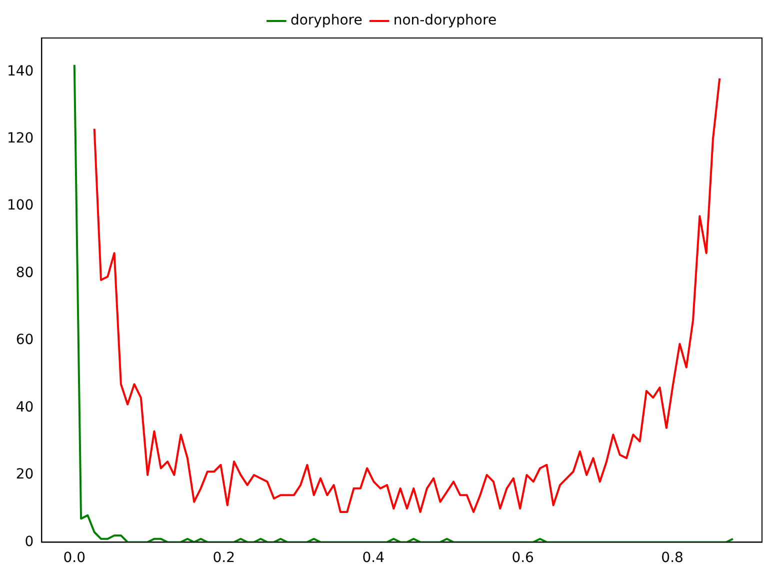  I want to click on y-tick-label: 80, so click(25, 272).